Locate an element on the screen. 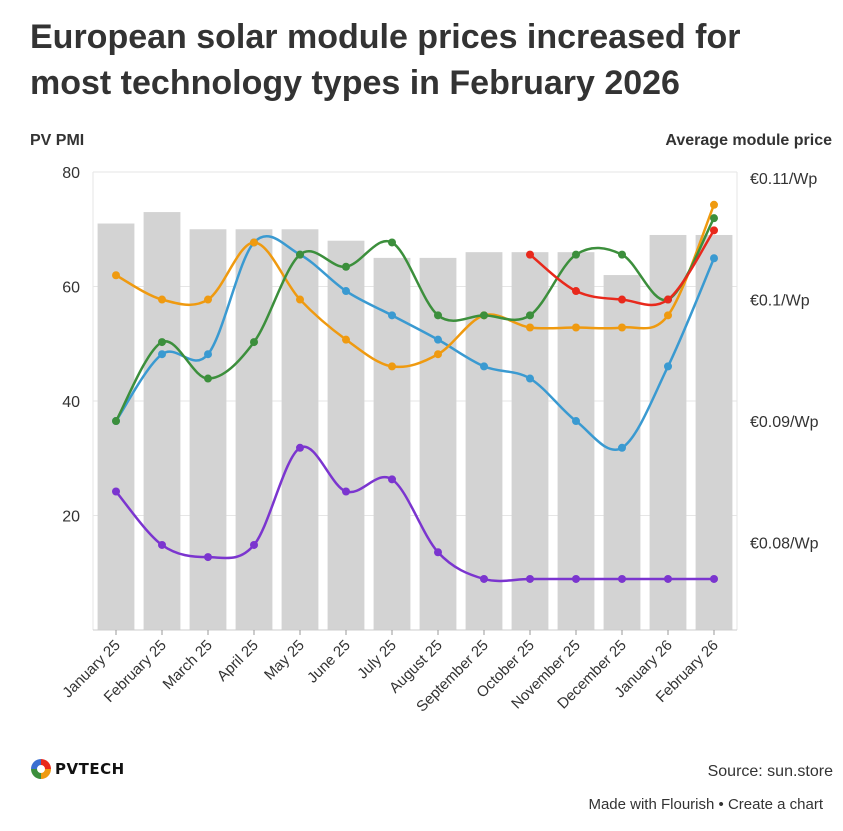  pvtech-logo-icon is located at coordinates (41, 769).